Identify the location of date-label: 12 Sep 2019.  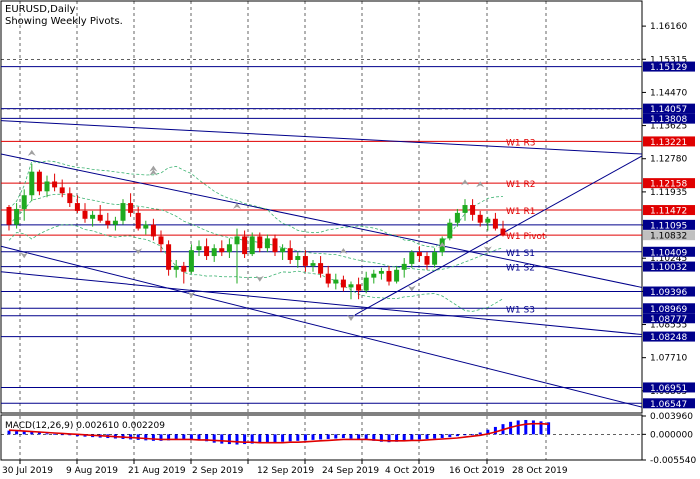
(285, 471).